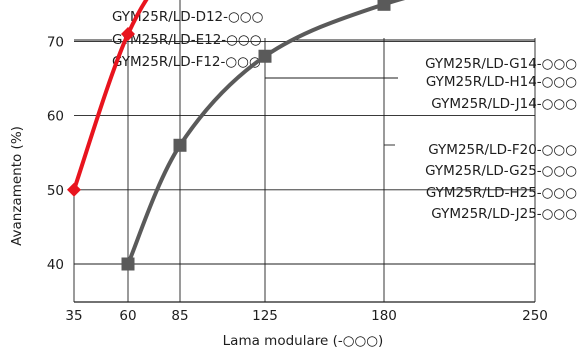 This screenshot has width=582, height=348. I want to click on model-label: GYM25R/LD-G14-○○○, so click(501, 64).